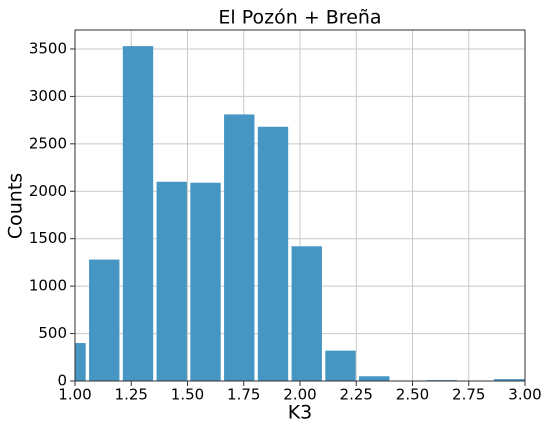 This screenshot has height=433, width=550. What do you see at coordinates (52, 333) in the screenshot?
I see `y-tick-label: 500` at bounding box center [52, 333].